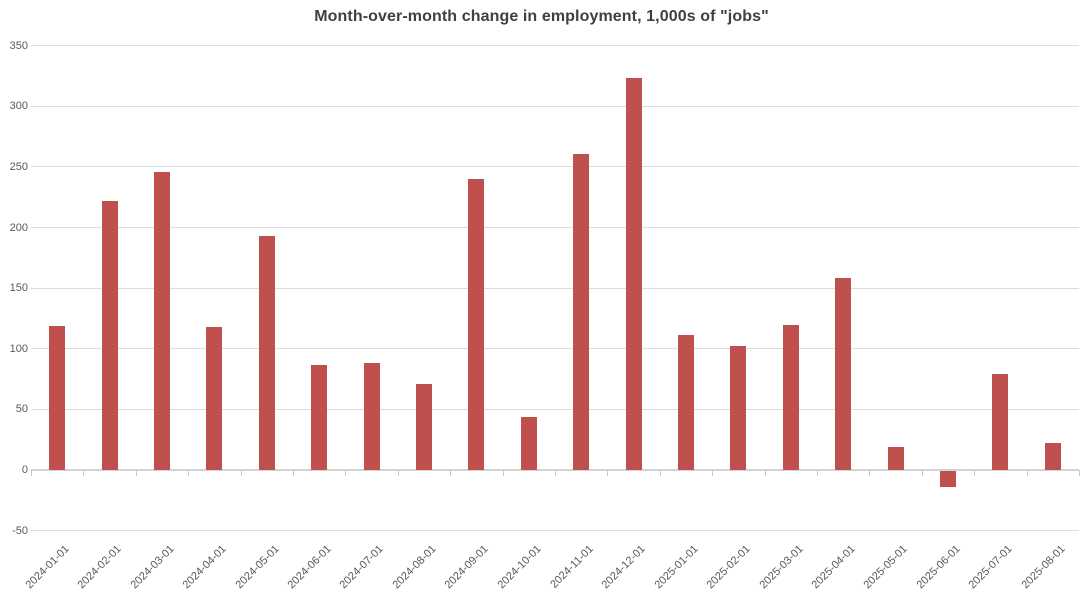 This screenshot has height=603, width=1083. I want to click on x-axis-tick-label: 2025-03-01, so click(781, 567).